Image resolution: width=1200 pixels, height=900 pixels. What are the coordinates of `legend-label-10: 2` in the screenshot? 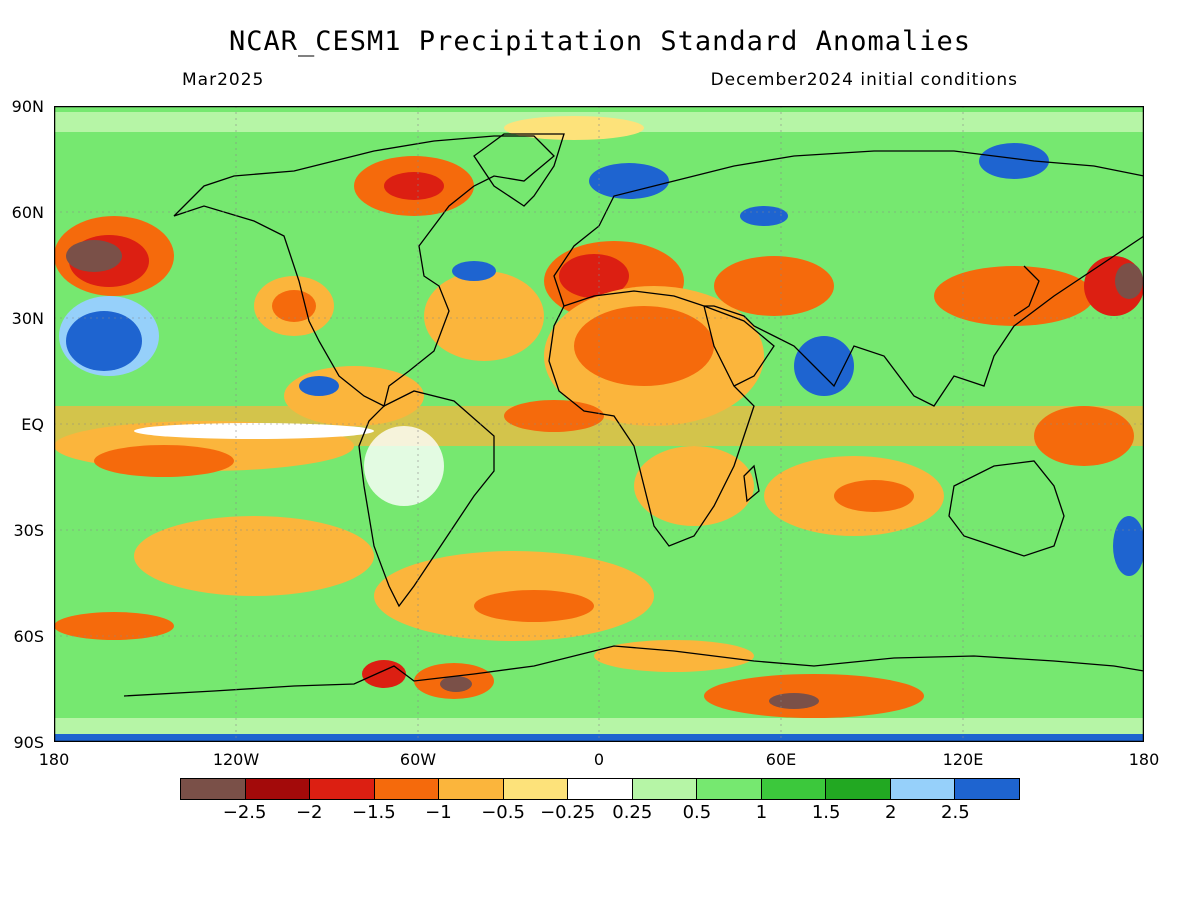 It's located at (891, 812).